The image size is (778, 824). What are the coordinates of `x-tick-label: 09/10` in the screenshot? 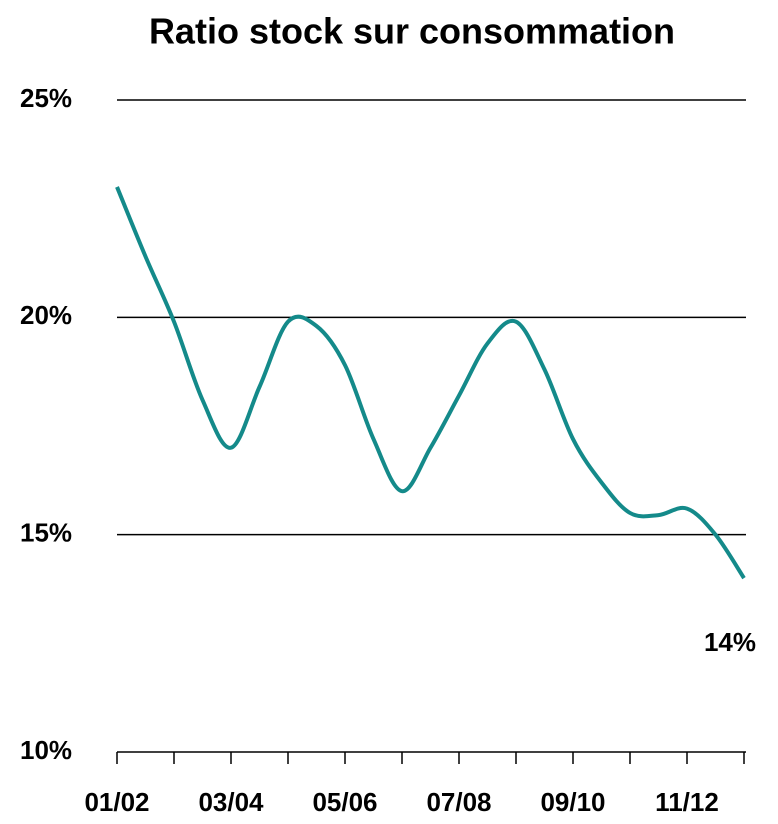 It's located at (572, 802).